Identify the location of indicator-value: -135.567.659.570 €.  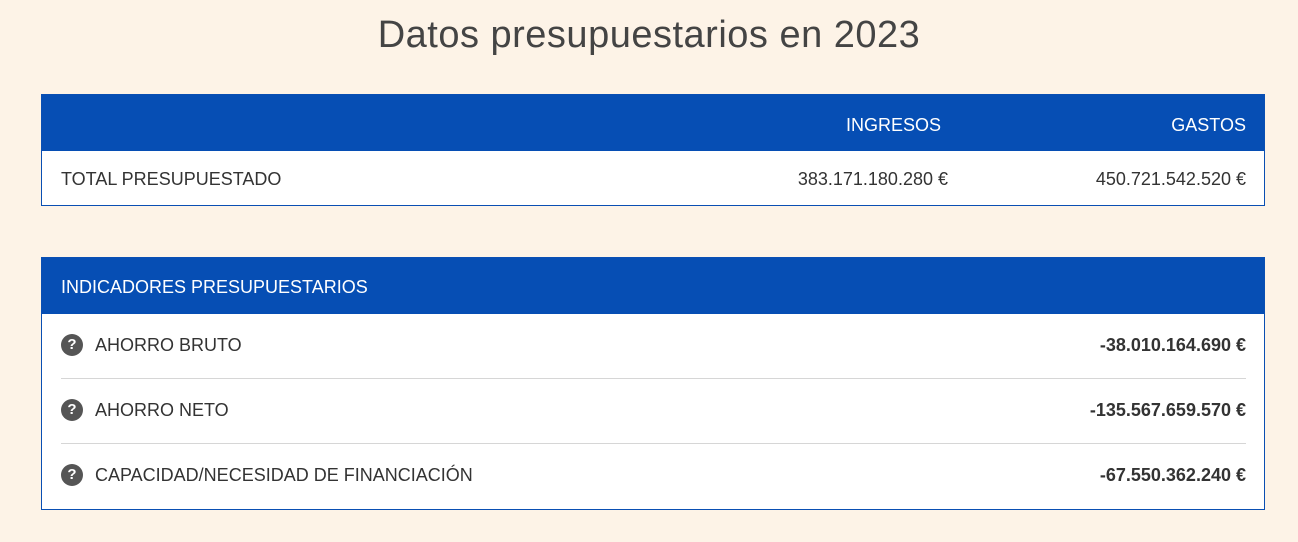
(1167, 410).